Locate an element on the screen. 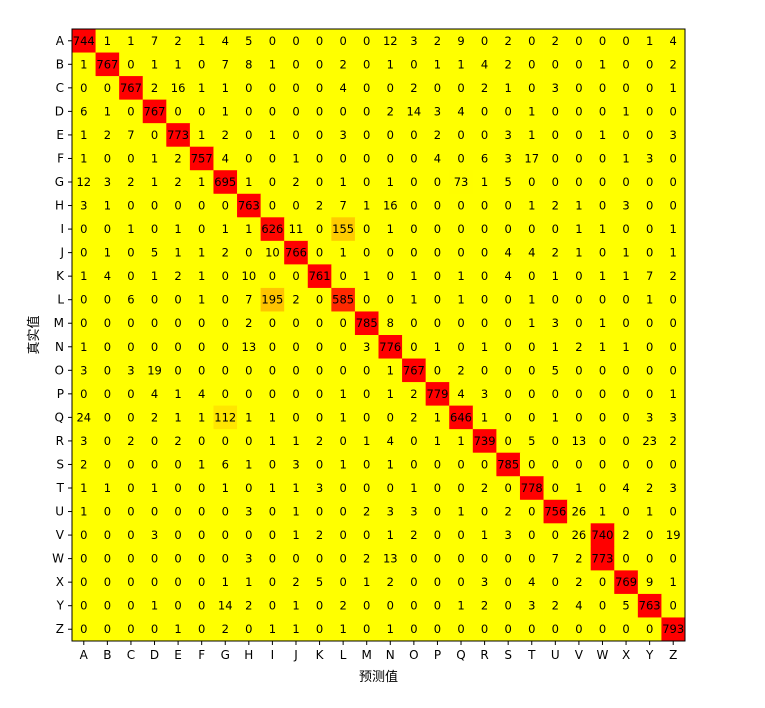 This screenshot has height=708, width=765. cell-value-K-T: 0 is located at coordinates (531, 276).